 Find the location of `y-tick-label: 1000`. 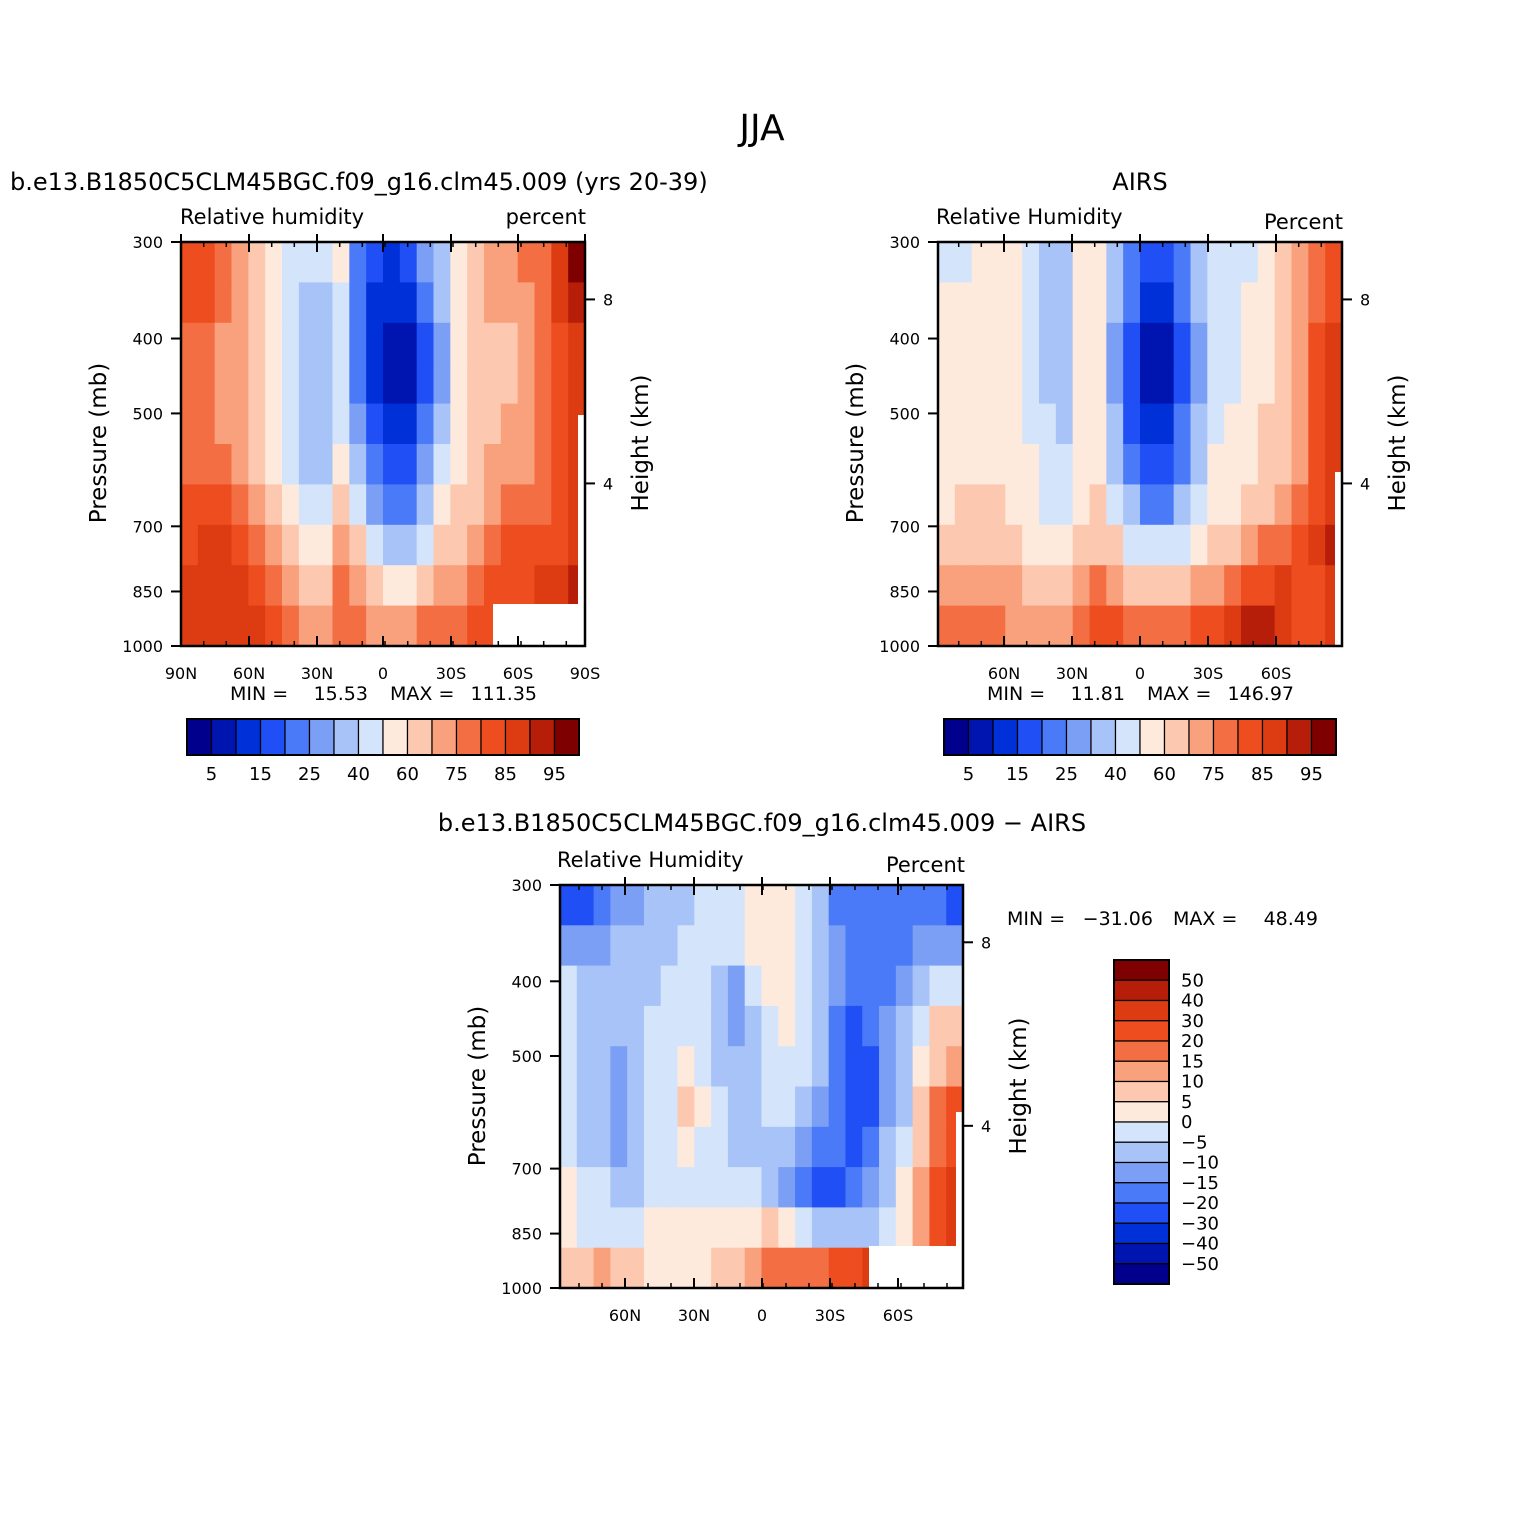

y-tick-label: 1000 is located at coordinates (899, 646).